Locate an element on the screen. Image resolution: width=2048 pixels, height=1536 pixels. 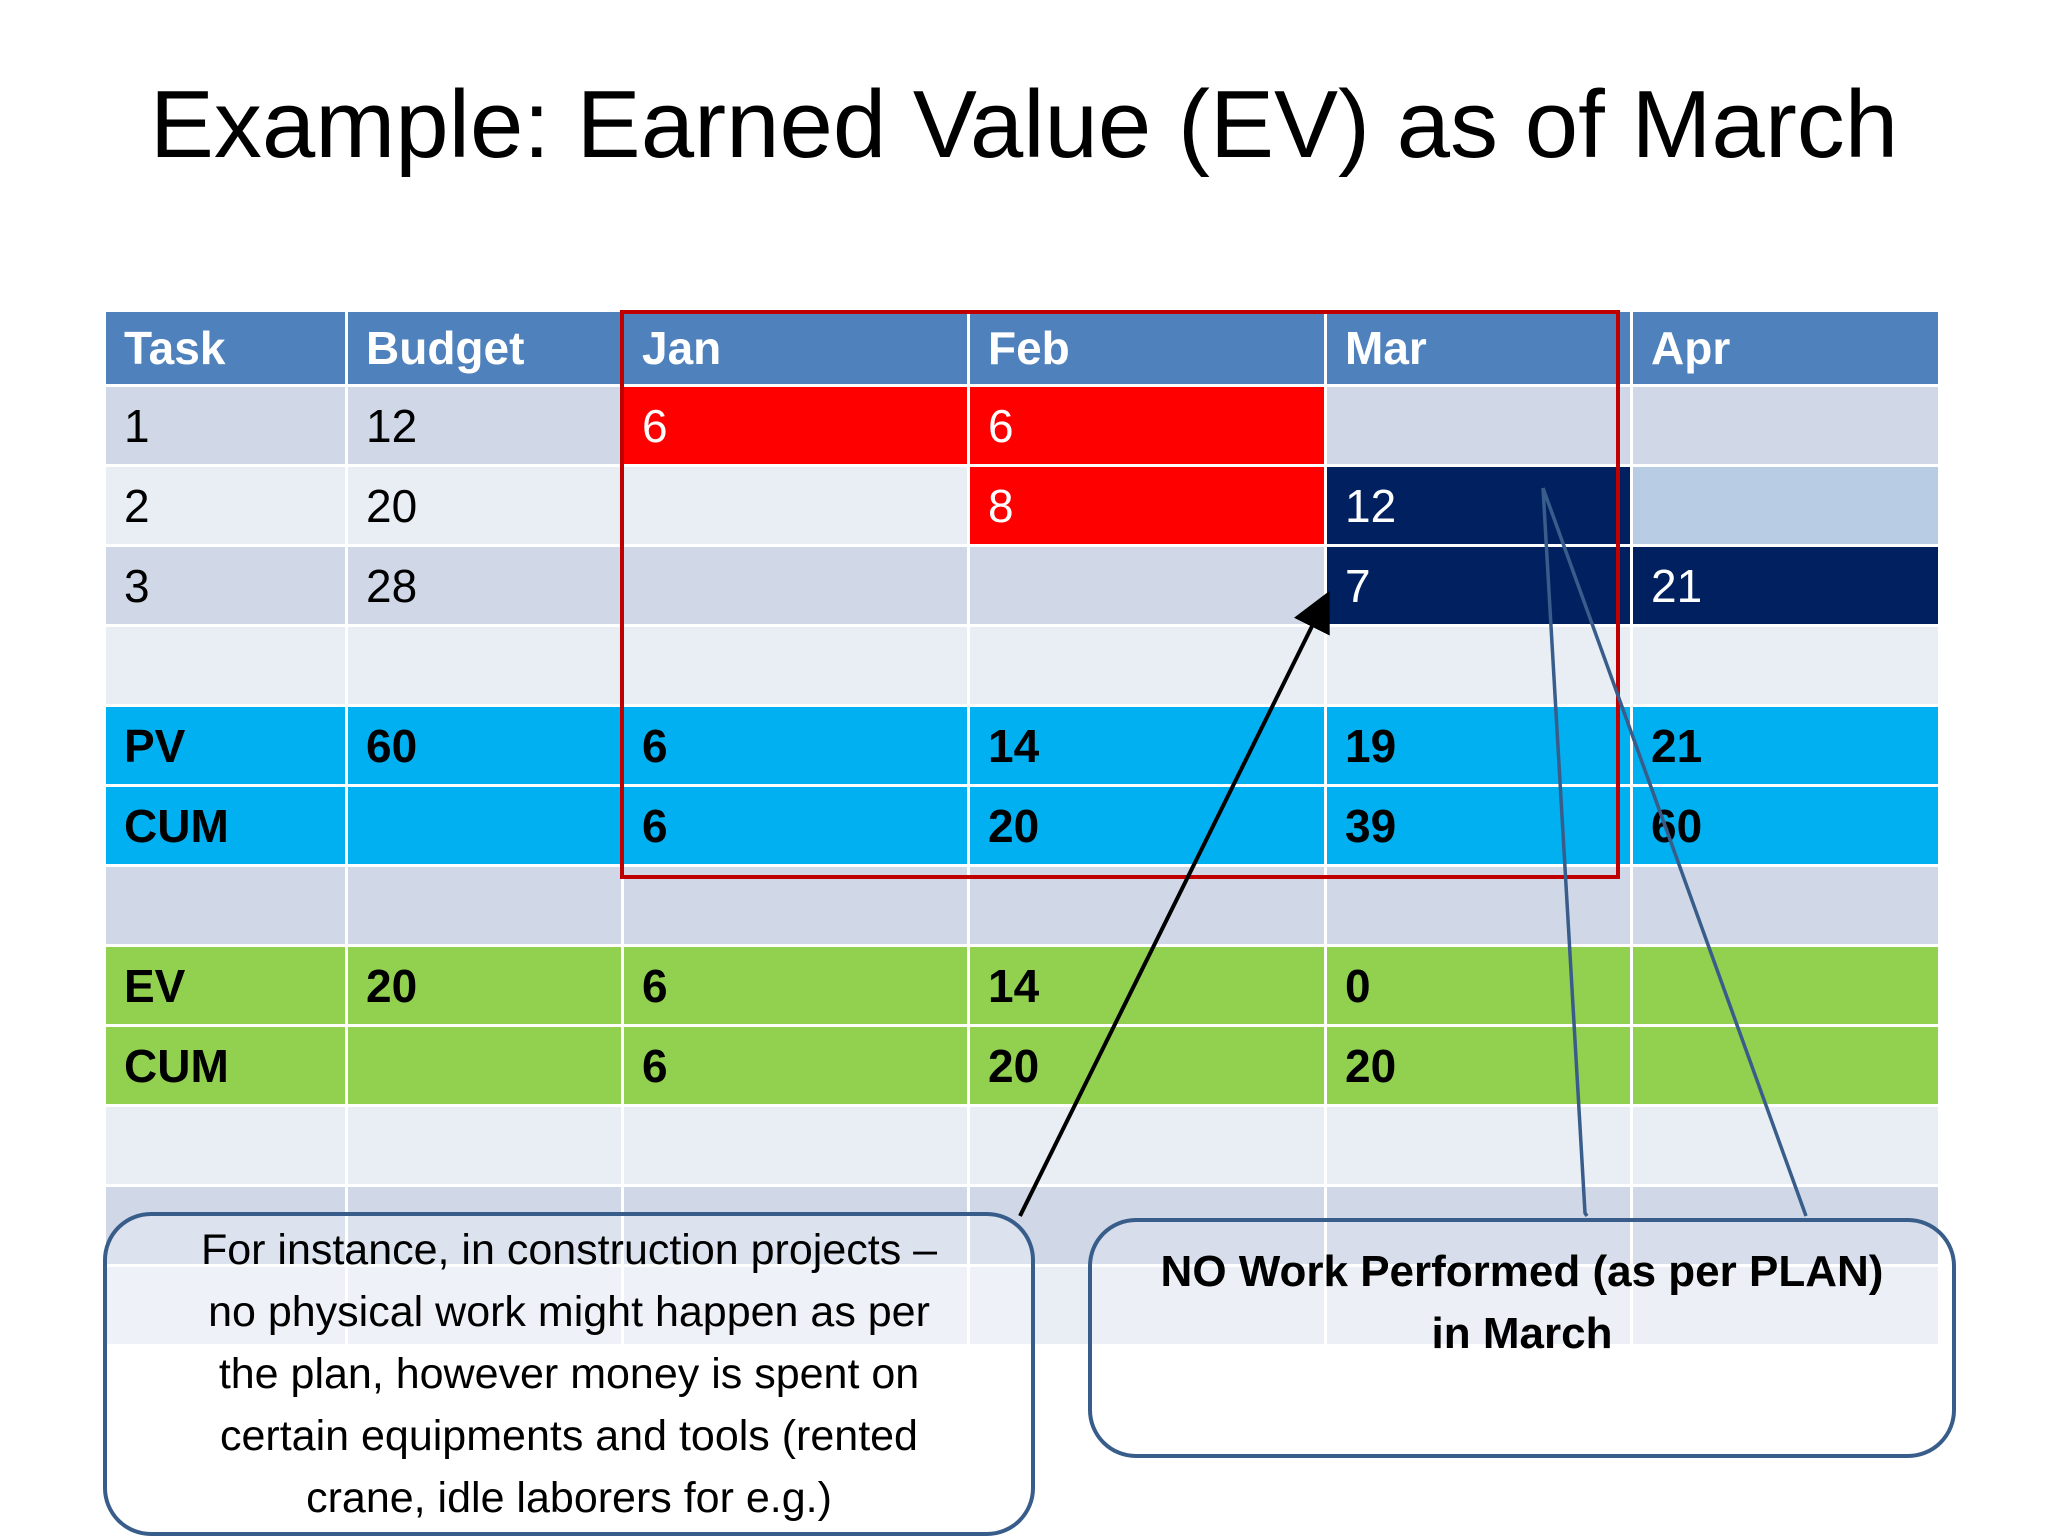
callout-no-work-performed: NO Work Performed (as per PLAN) in March is located at coordinates (1522, 1338).